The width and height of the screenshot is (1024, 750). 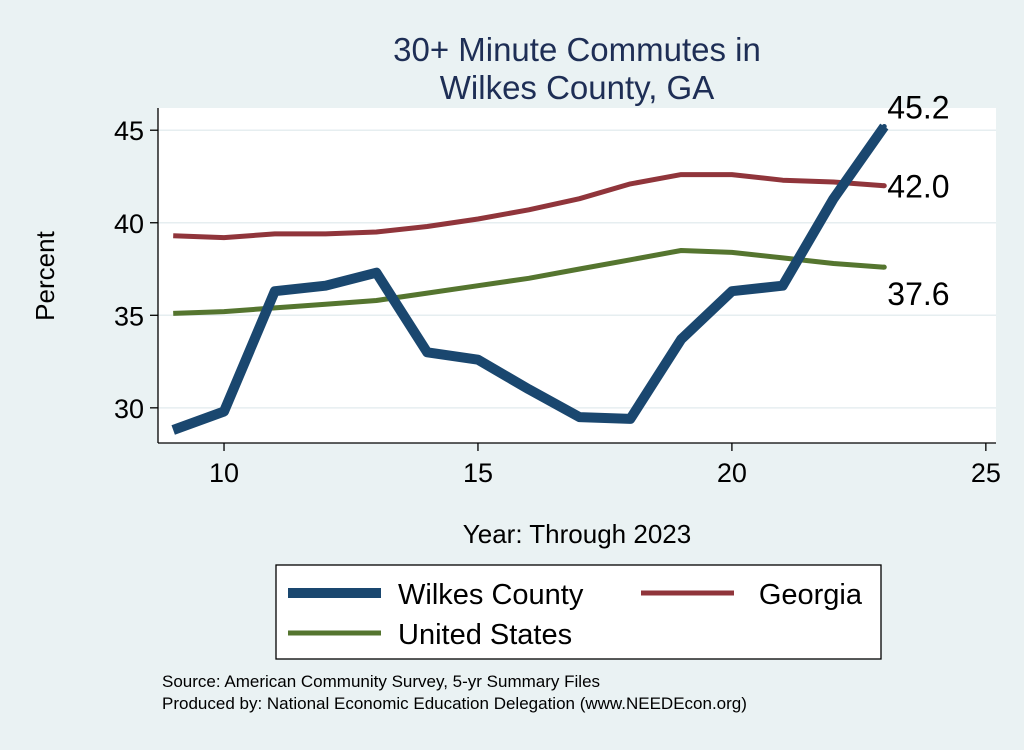 What do you see at coordinates (129, 224) in the screenshot?
I see `y-tick-label: 40` at bounding box center [129, 224].